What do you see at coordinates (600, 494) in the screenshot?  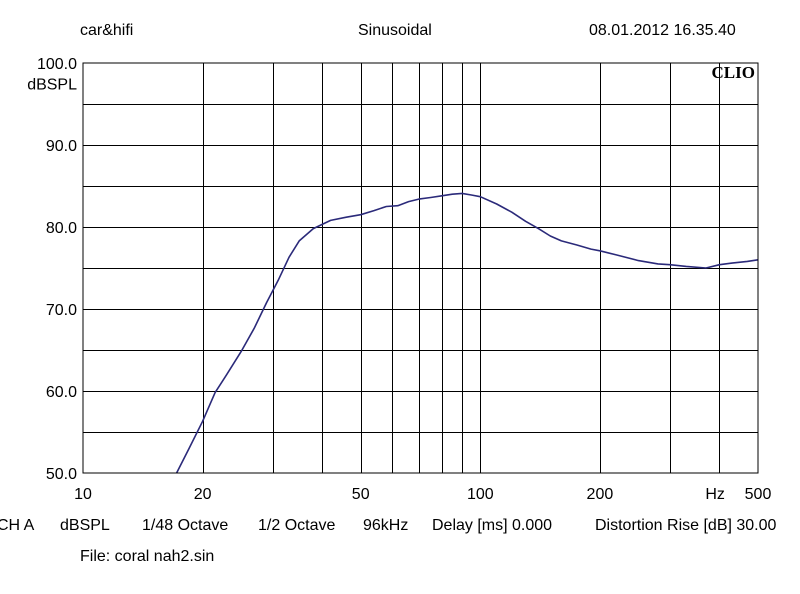 I see `x-tick-label: 200` at bounding box center [600, 494].